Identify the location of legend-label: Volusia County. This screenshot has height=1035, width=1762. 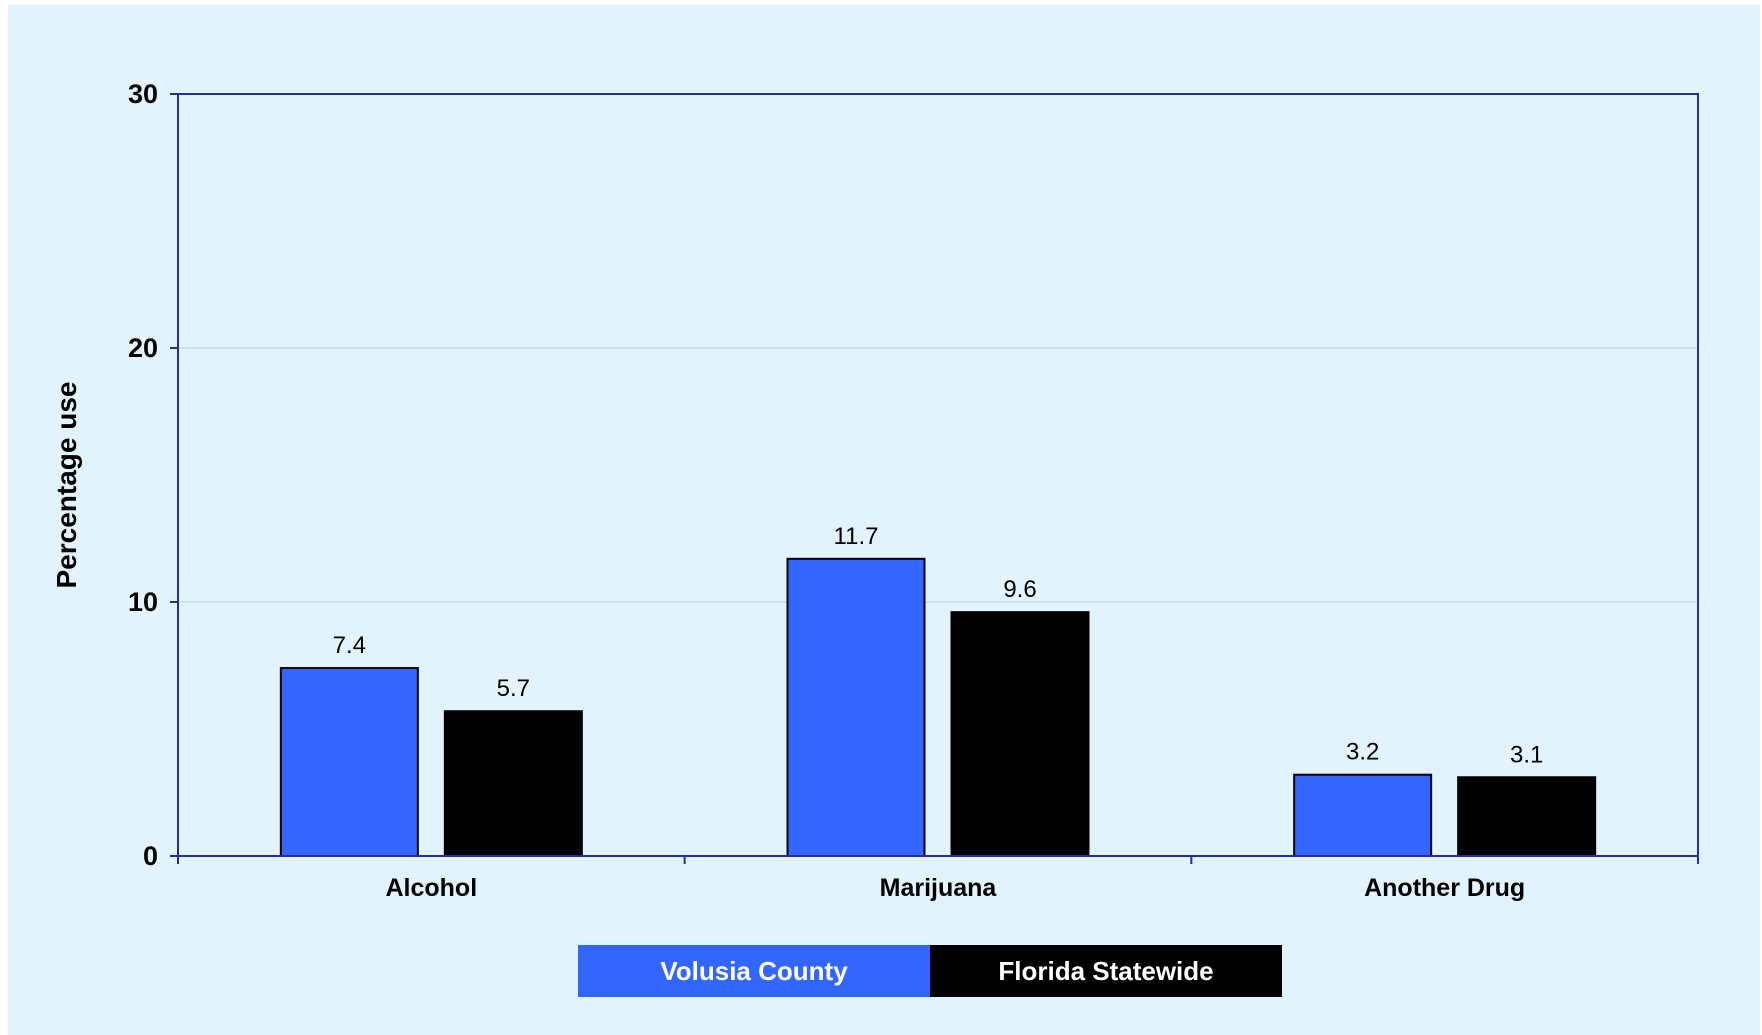
(754, 971).